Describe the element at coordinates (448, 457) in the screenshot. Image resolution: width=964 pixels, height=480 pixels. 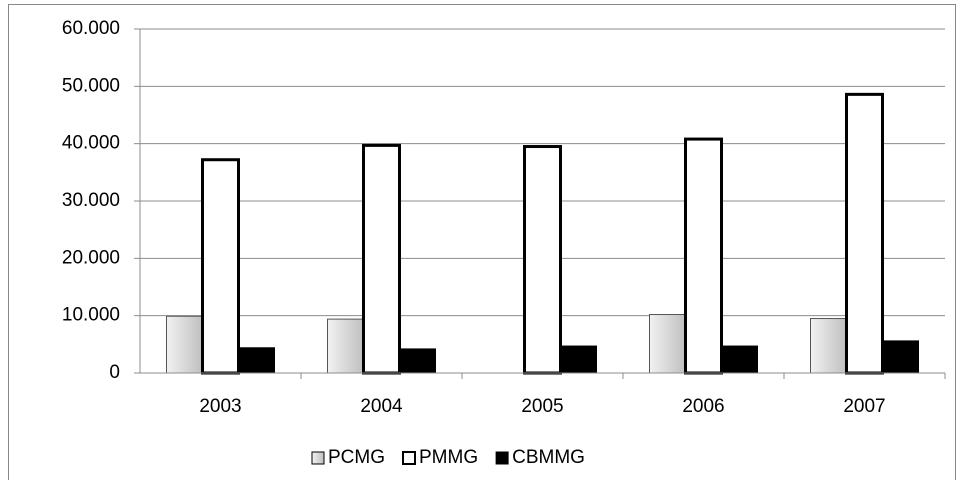
I see `legend-label: PMMG` at that location.